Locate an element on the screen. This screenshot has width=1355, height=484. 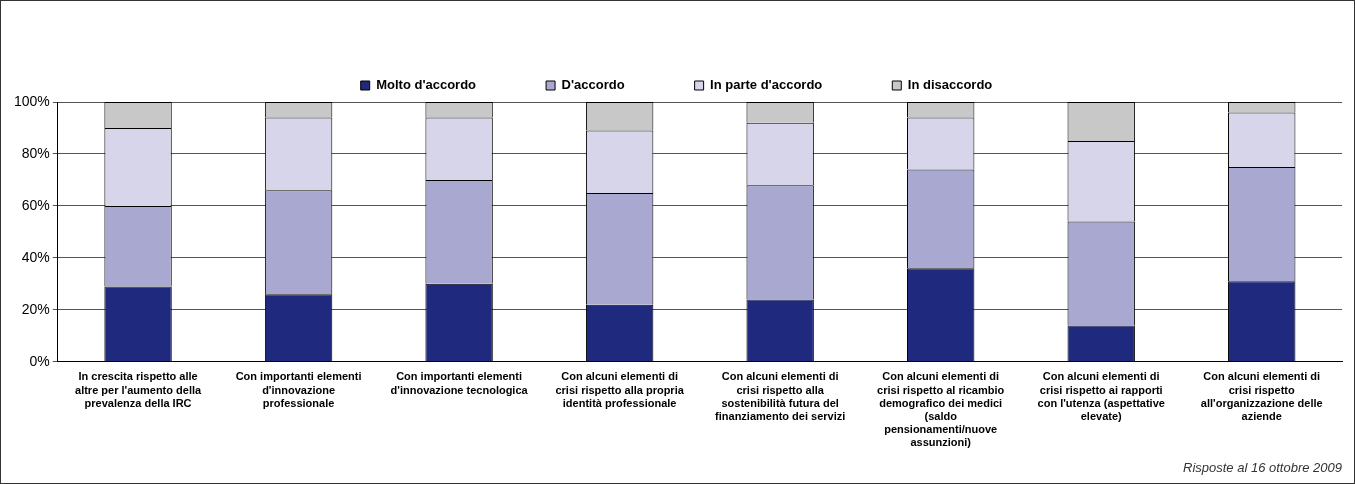
legend-label: D'accordo is located at coordinates (593, 85).